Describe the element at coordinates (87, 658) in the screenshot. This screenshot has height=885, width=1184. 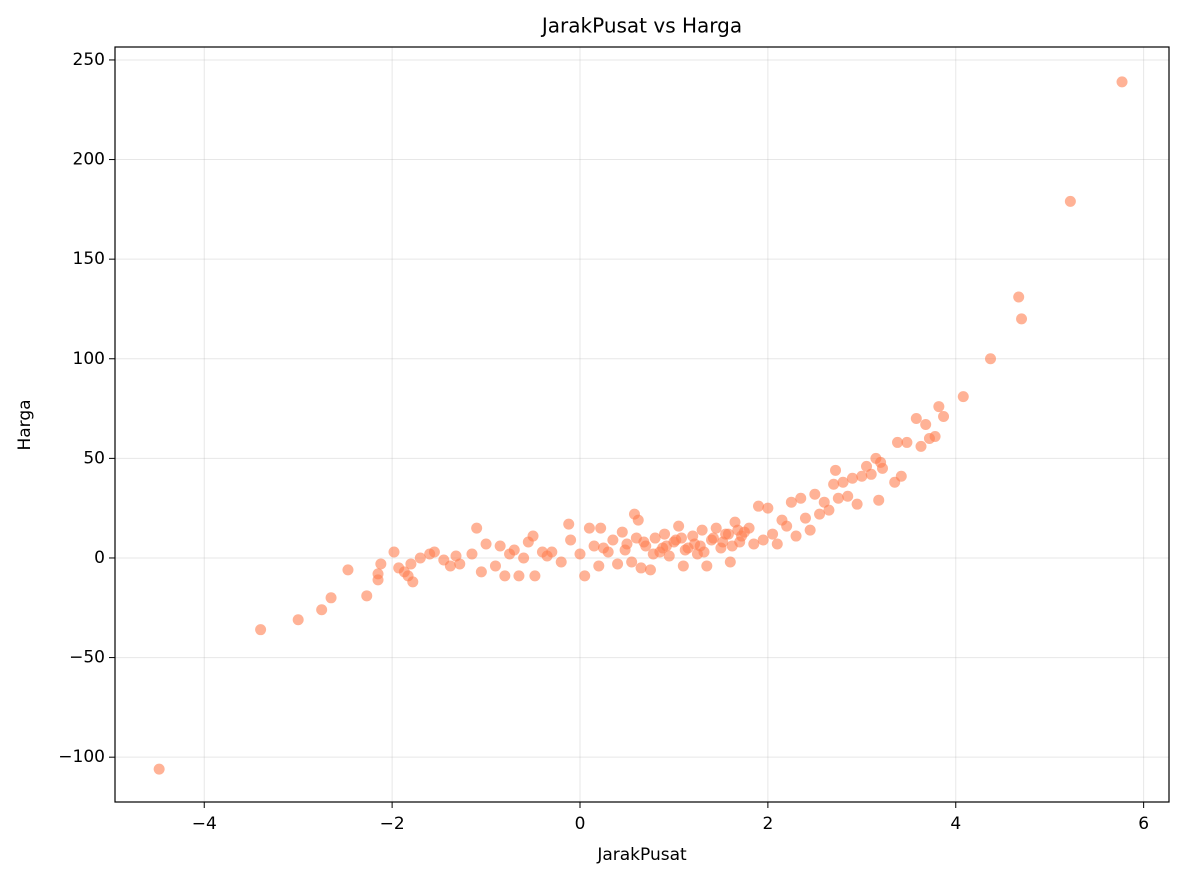
I see `y-tick-label: −50` at that location.